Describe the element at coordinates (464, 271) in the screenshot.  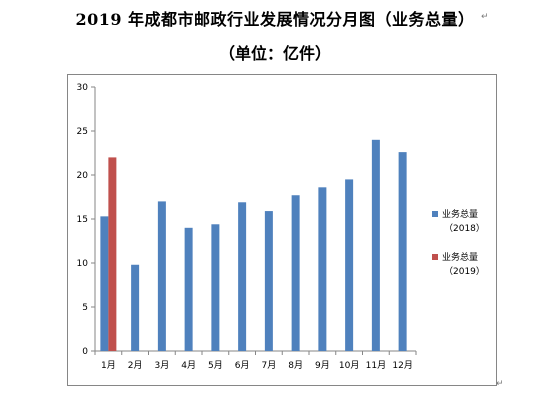
I see `legend-sublabel-1: （2019）` at that location.